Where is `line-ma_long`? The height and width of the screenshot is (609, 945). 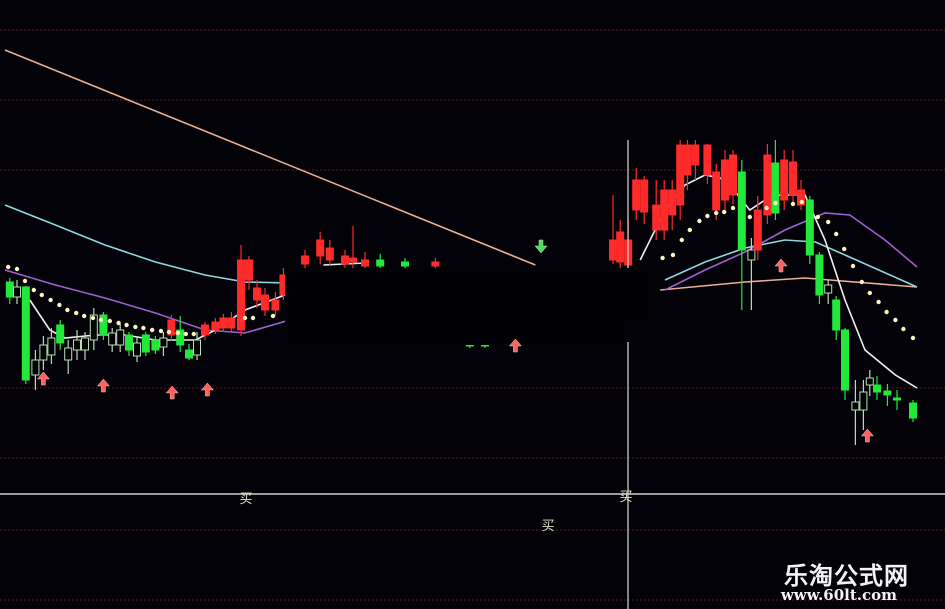
line-ma_long is located at coordinates (789, 284).